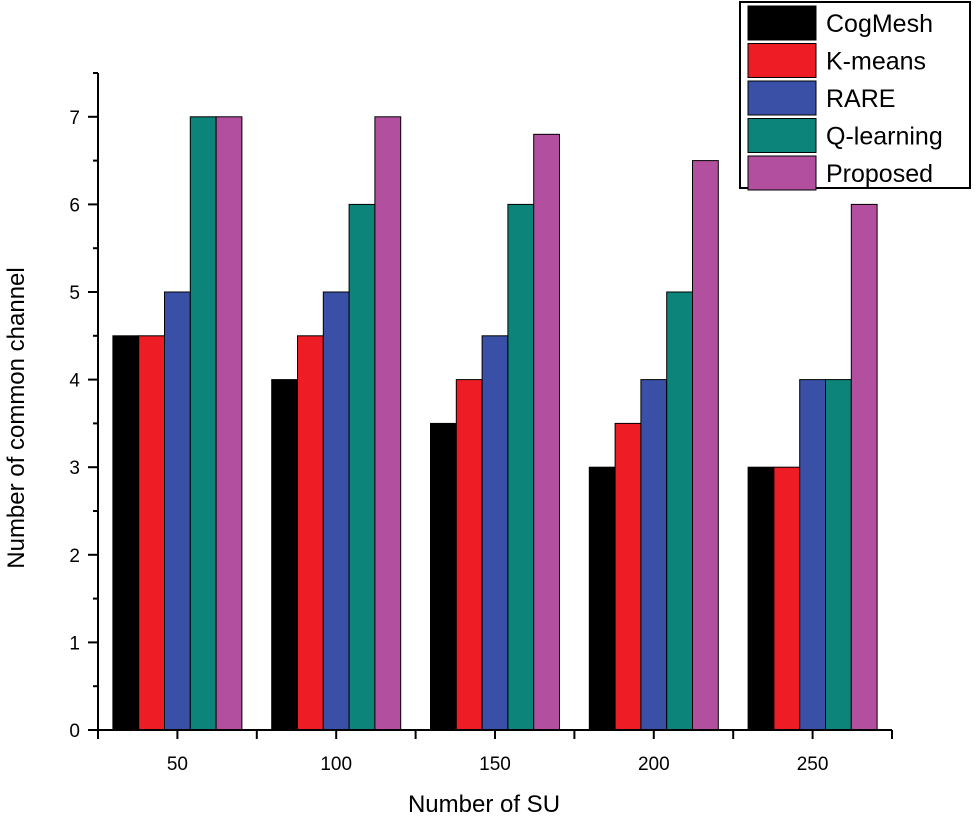 Image resolution: width=980 pixels, height=821 pixels. Describe the element at coordinates (782, 135) in the screenshot. I see `legend-swatch-q-learning` at that location.